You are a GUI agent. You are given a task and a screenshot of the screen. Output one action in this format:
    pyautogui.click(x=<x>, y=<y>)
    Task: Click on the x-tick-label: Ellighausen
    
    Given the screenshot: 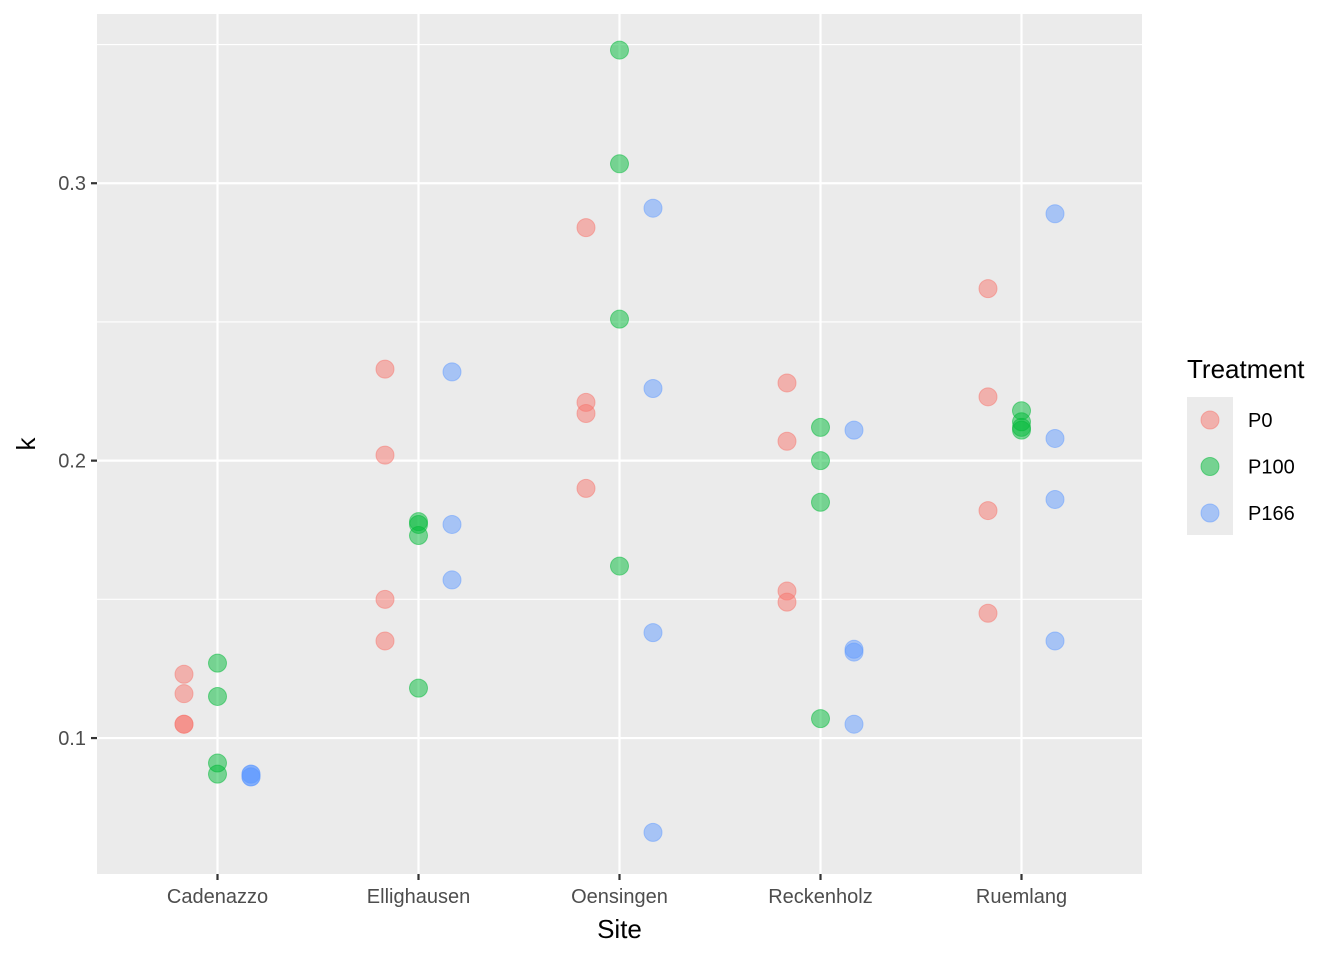 What is the action you would take?
    pyautogui.click(x=418, y=897)
    